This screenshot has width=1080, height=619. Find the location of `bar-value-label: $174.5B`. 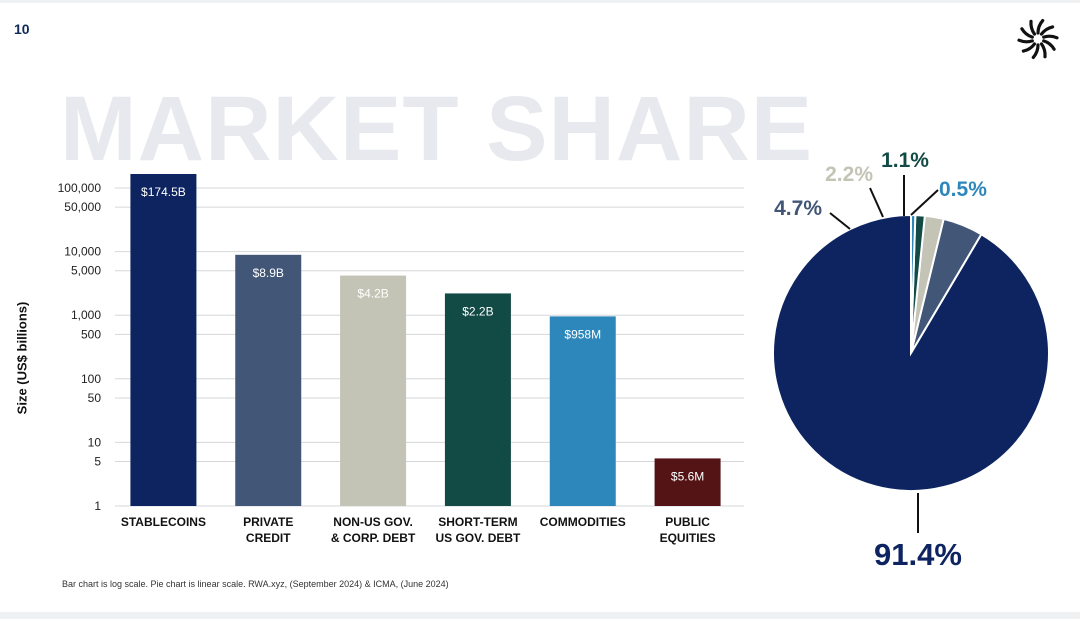

bar-value-label: $174.5B is located at coordinates (163, 192).